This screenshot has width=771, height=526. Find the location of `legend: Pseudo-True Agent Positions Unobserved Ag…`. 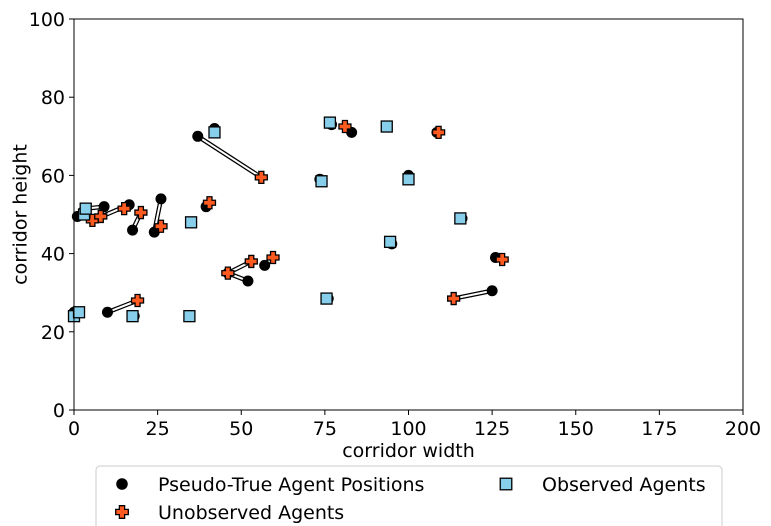

legend: Pseudo-True Agent Positions Unobserved Ag… is located at coordinates (409, 495).